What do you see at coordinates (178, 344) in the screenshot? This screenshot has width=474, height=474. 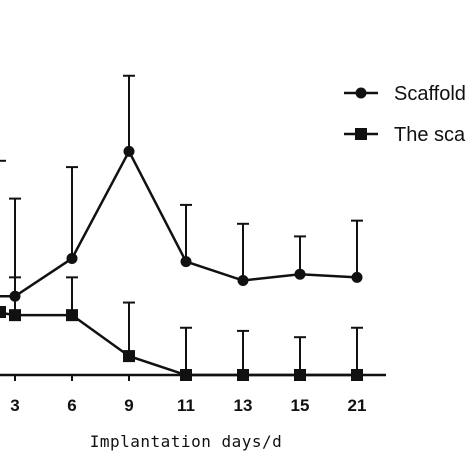 I see `series-line` at bounding box center [178, 344].